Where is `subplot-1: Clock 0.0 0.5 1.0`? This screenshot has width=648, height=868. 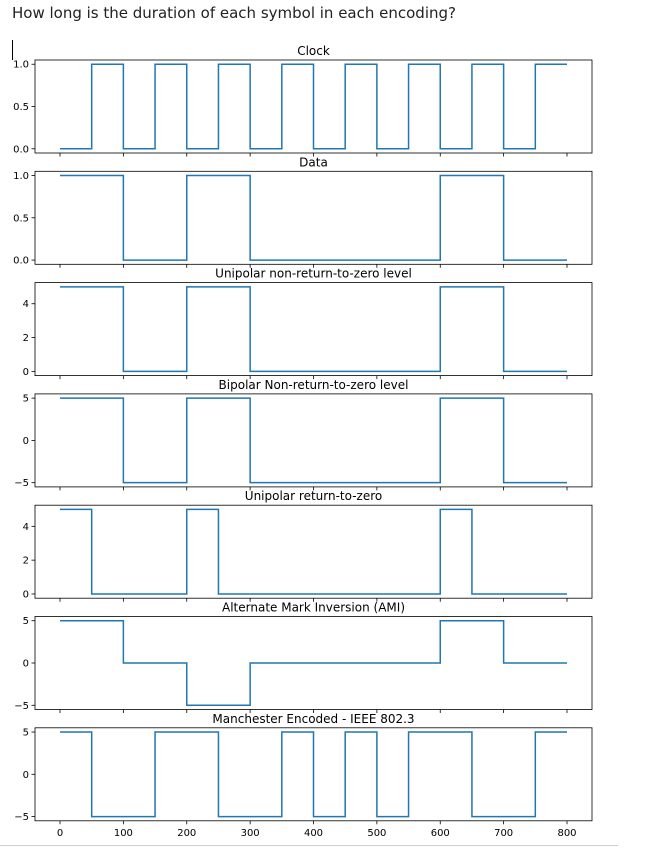 subplot-1: Clock 0.0 0.5 1.0 is located at coordinates (303, 100).